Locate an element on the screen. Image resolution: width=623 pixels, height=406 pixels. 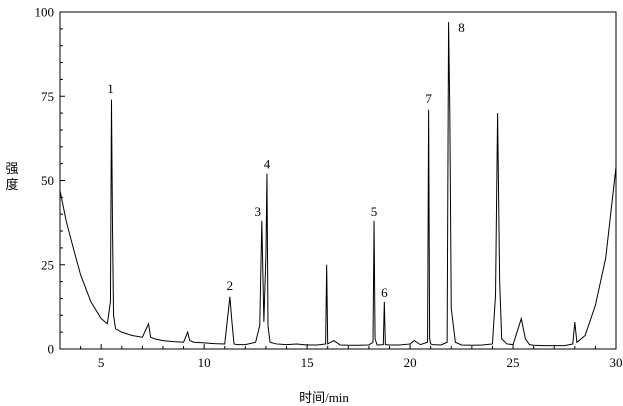
x-tick-label: 5 is located at coordinates (101, 362).